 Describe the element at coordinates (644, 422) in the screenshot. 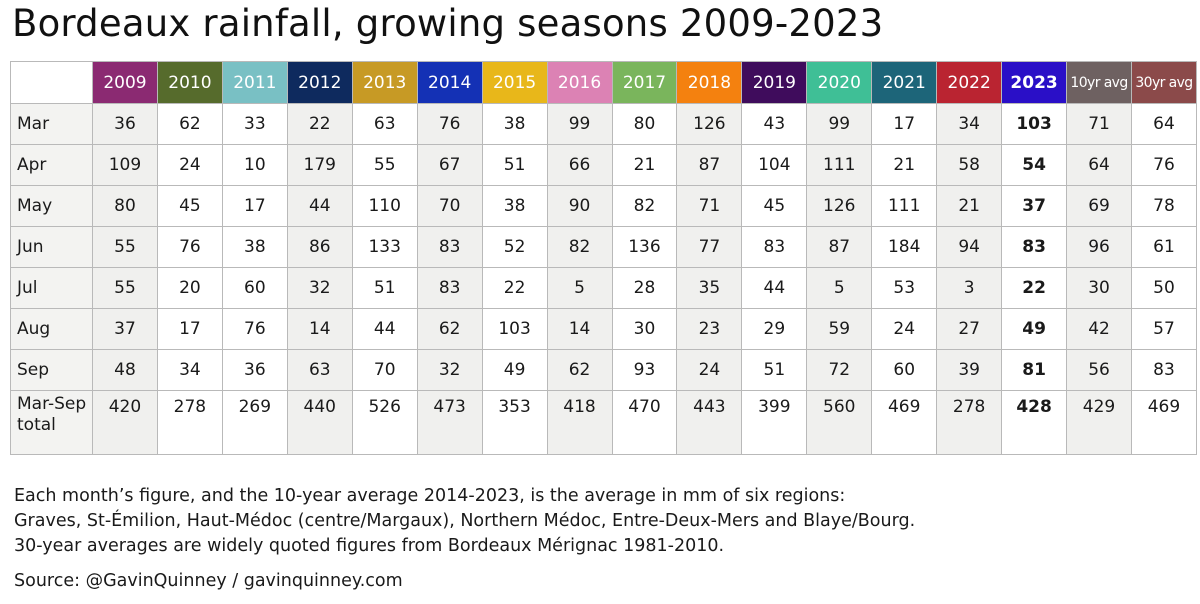

I see `value-cell: 470` at that location.